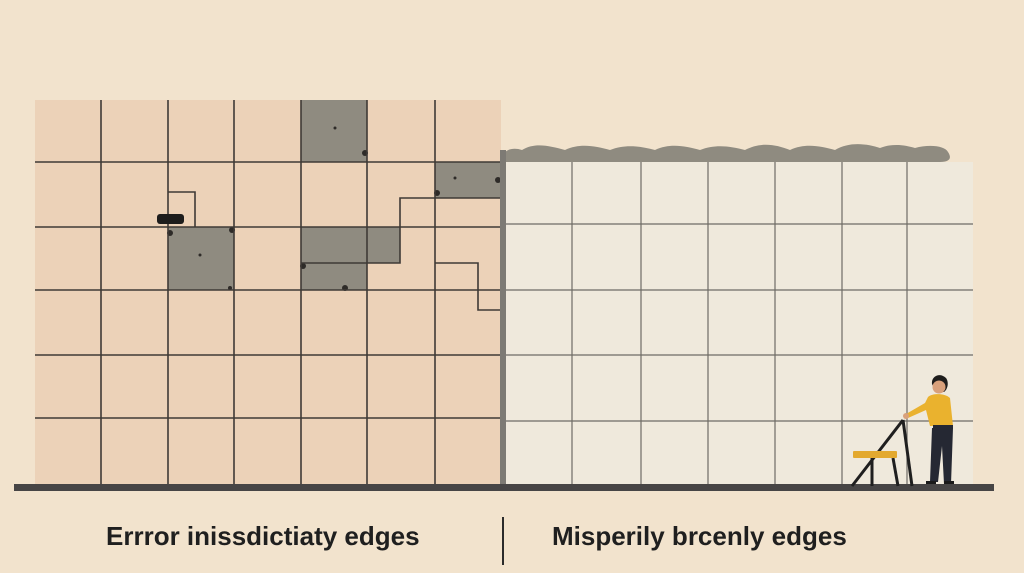  Describe the element at coordinates (503, 541) in the screenshot. I see `caption-divider` at that location.